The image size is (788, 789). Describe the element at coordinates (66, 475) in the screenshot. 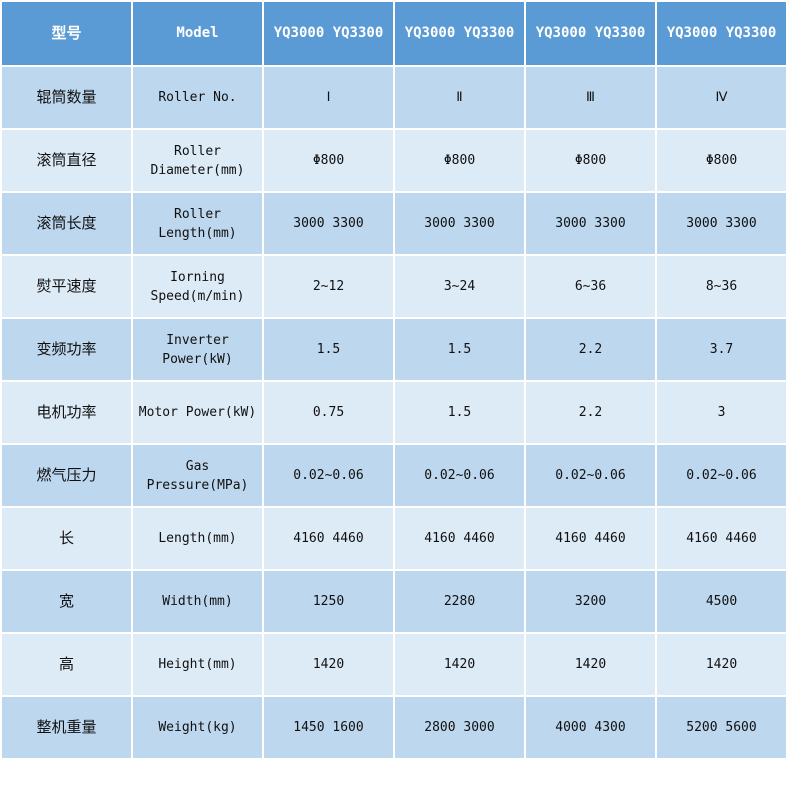

I see `spec-name-cn: 燃气压力` at that location.